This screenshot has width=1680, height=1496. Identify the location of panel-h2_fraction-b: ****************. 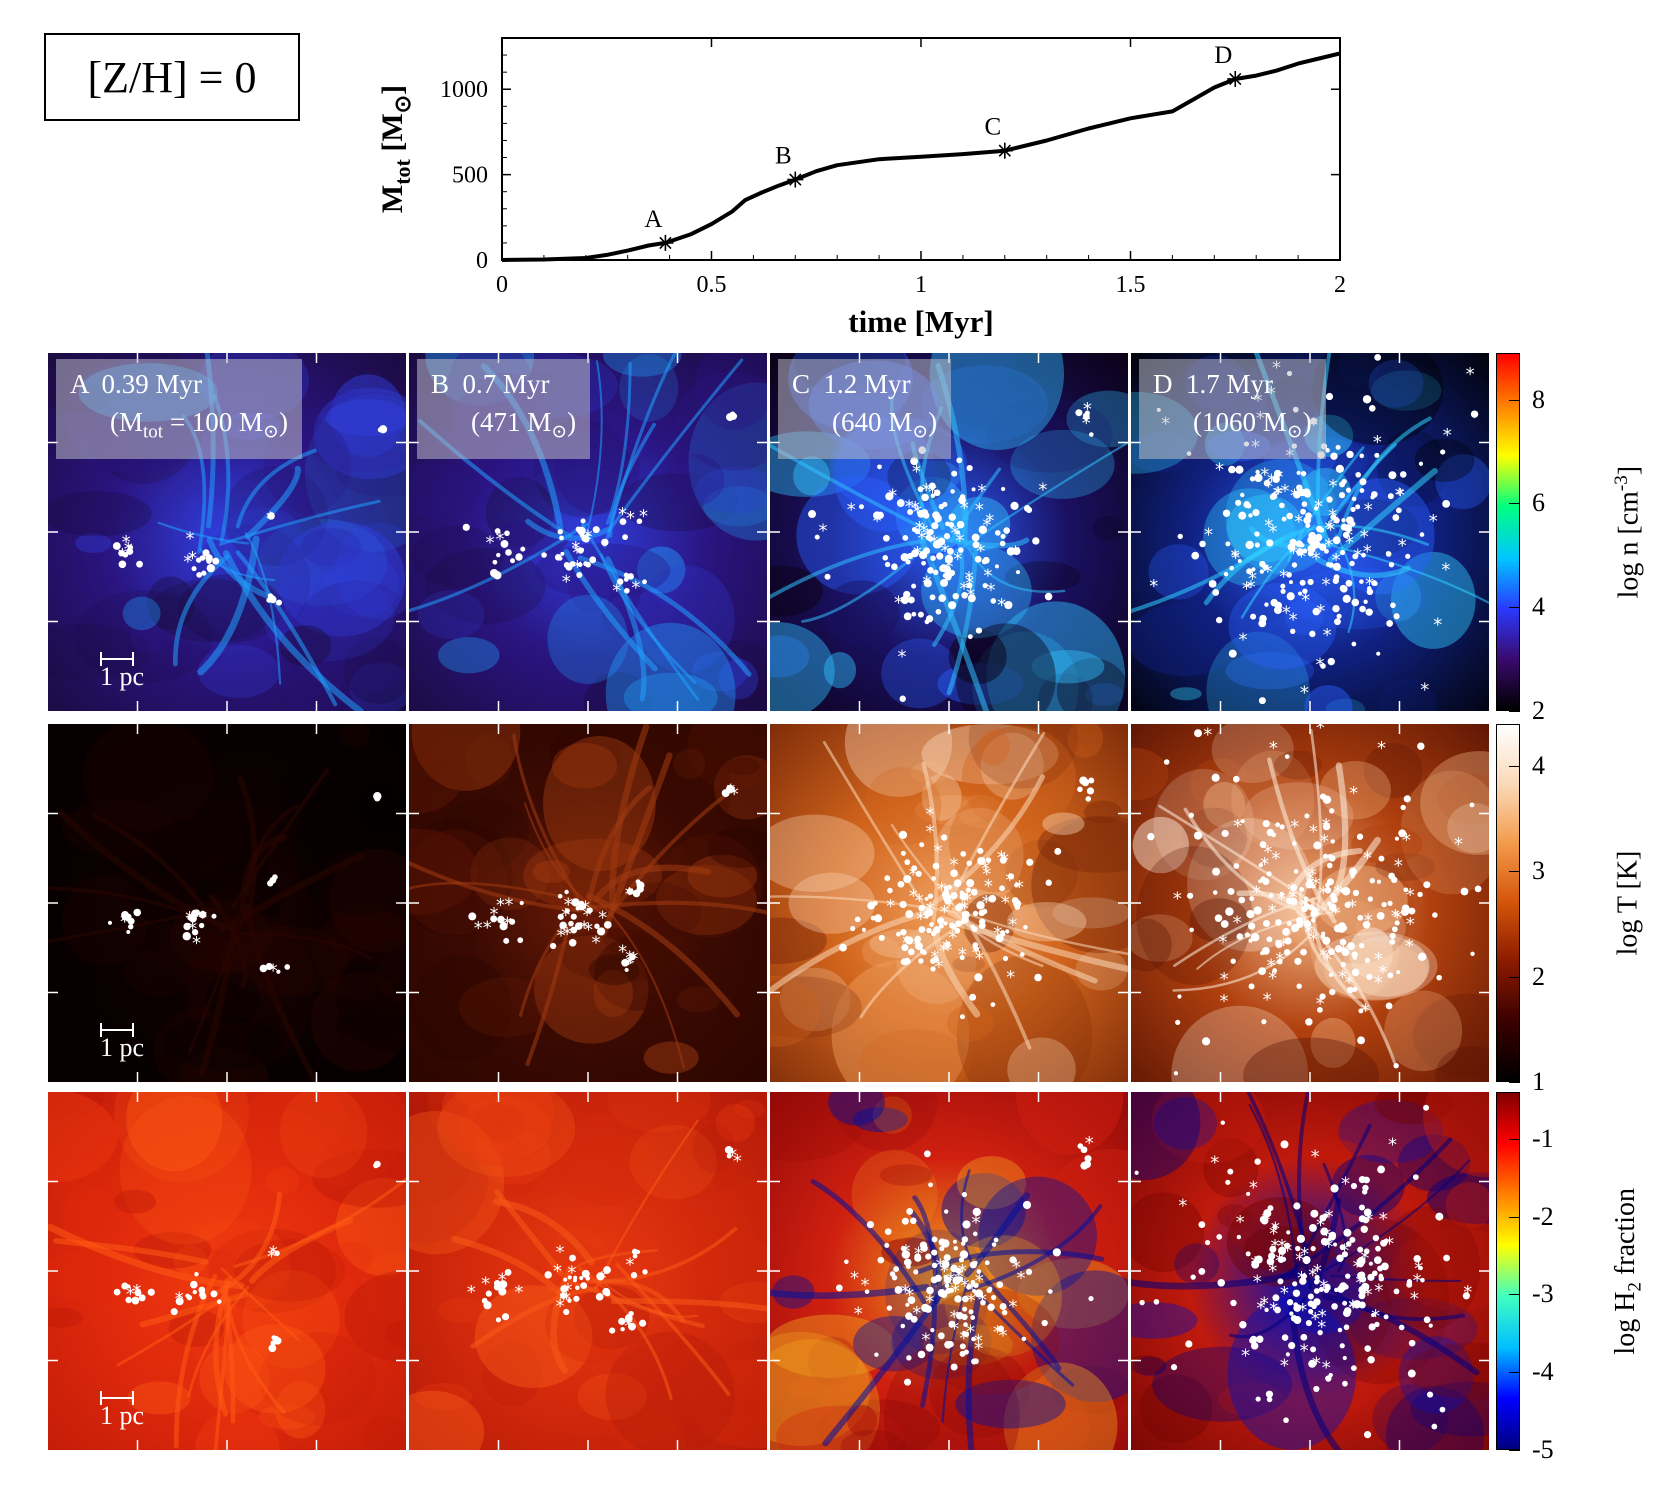
(588, 1271).